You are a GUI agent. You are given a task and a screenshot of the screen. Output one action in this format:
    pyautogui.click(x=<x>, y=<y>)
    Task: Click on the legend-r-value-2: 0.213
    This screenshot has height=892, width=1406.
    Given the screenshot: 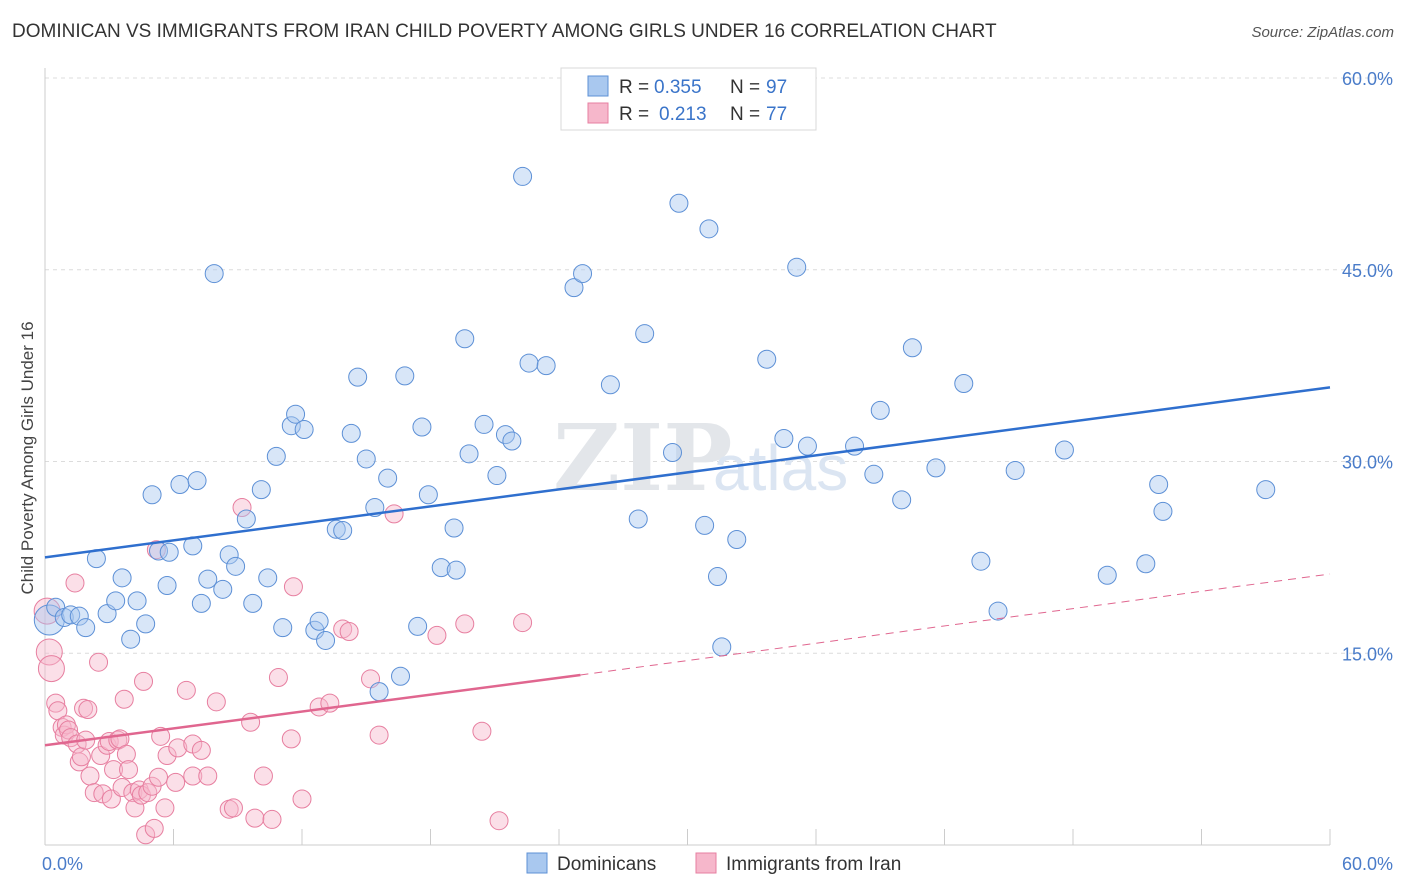 What is the action you would take?
    pyautogui.click(x=683, y=114)
    